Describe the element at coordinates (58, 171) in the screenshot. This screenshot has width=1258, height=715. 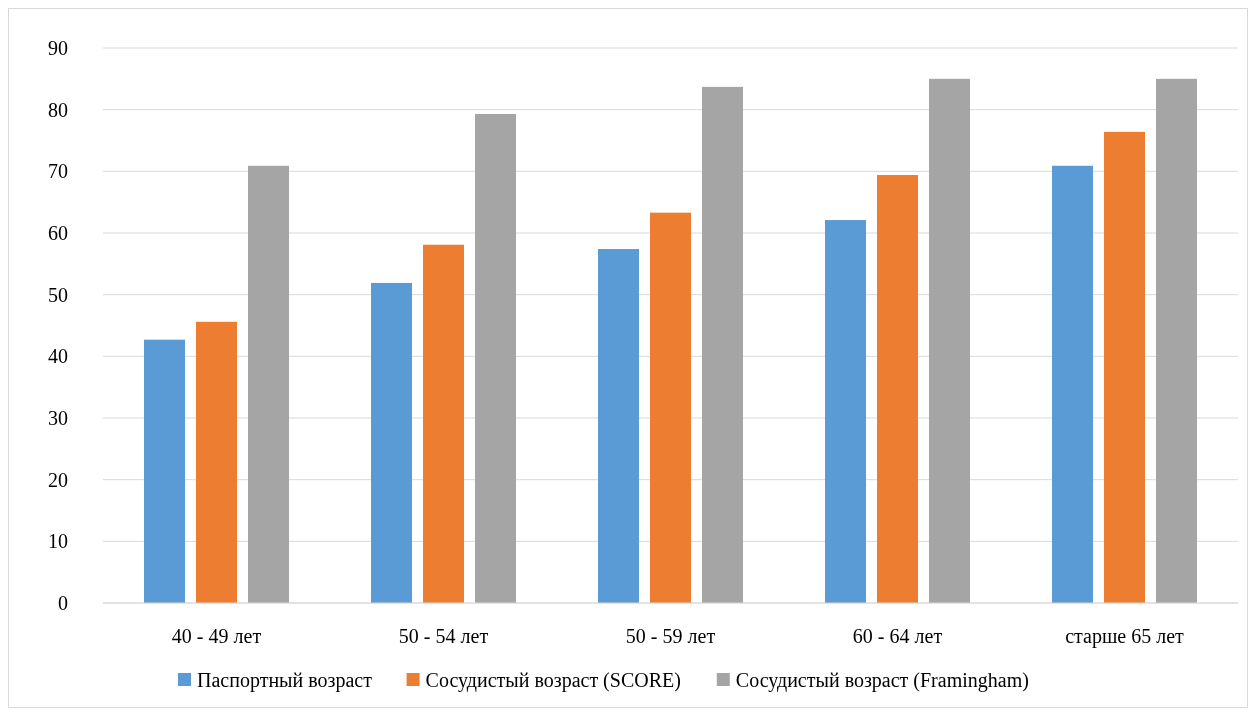
I see `y-tick-label: 70` at that location.